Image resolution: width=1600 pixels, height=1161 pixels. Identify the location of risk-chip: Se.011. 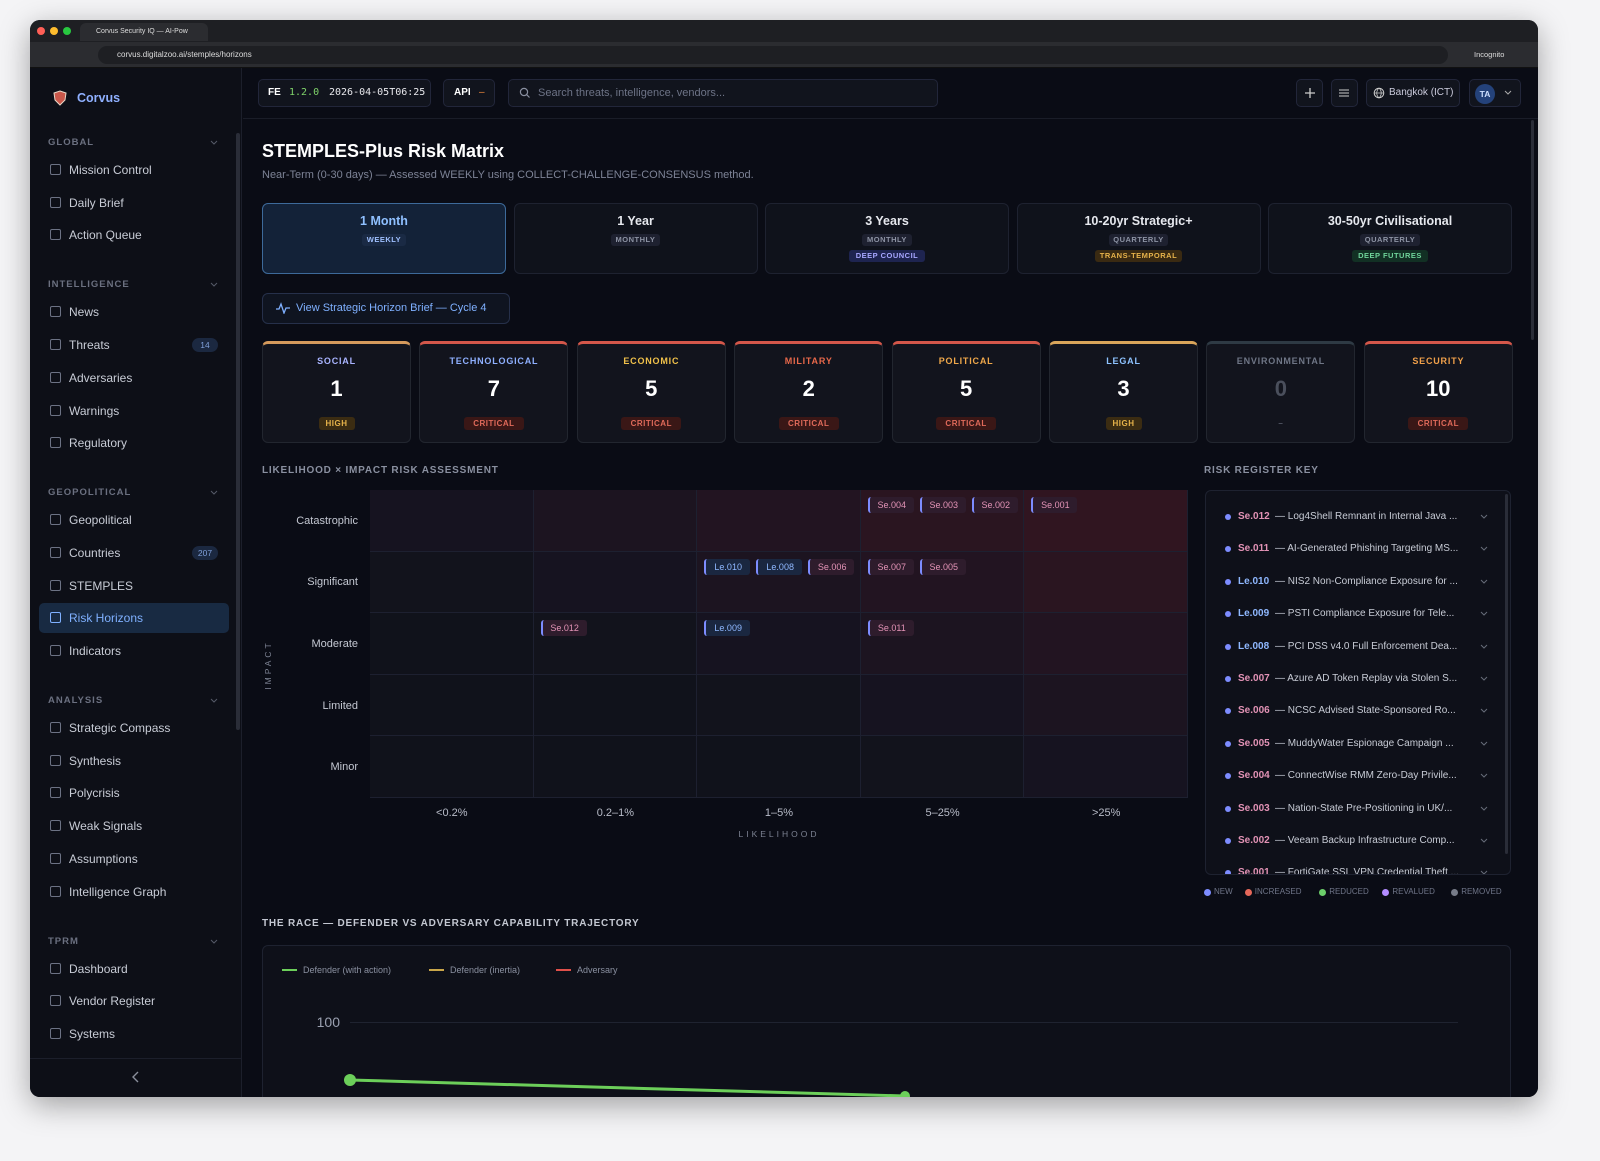
(890, 628).